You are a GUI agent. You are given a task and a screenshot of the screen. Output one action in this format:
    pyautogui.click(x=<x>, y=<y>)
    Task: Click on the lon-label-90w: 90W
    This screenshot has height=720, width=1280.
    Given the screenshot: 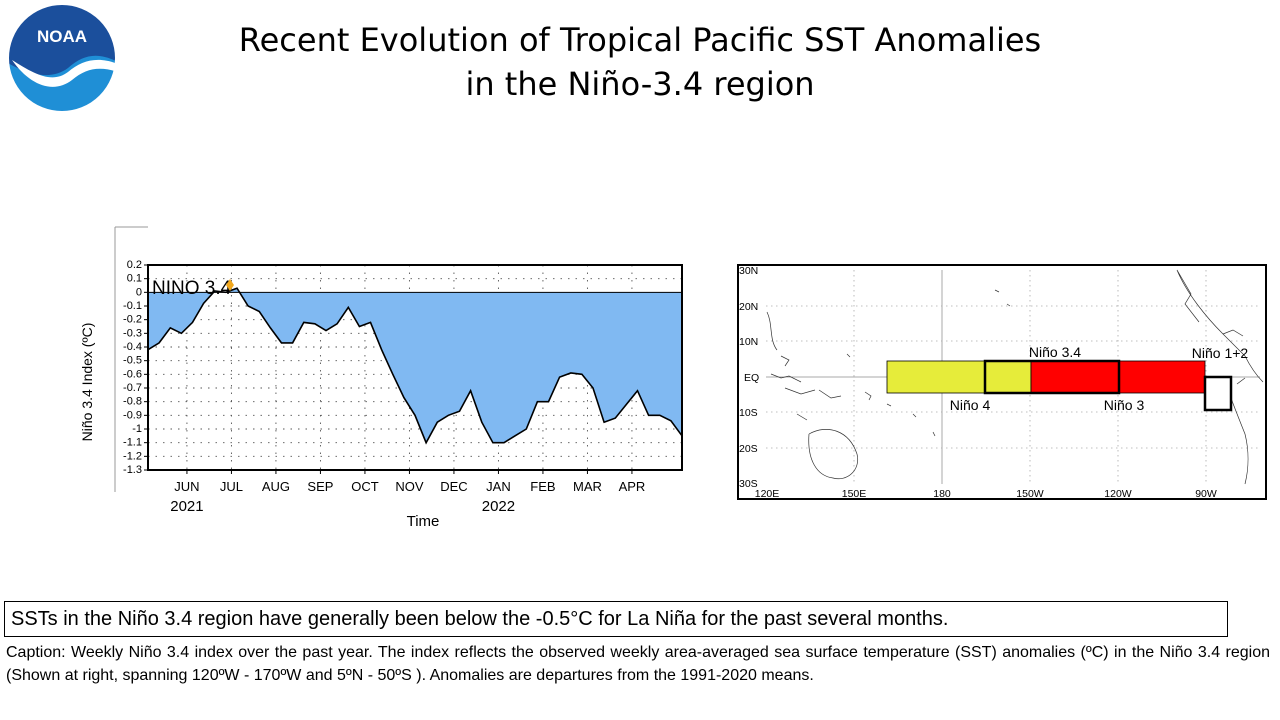 What is the action you would take?
    pyautogui.click(x=1206, y=494)
    